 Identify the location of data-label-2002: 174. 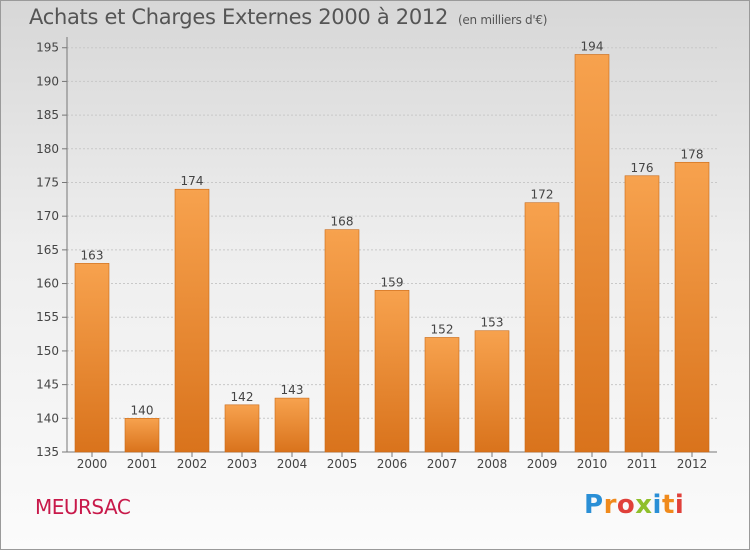
(192, 181).